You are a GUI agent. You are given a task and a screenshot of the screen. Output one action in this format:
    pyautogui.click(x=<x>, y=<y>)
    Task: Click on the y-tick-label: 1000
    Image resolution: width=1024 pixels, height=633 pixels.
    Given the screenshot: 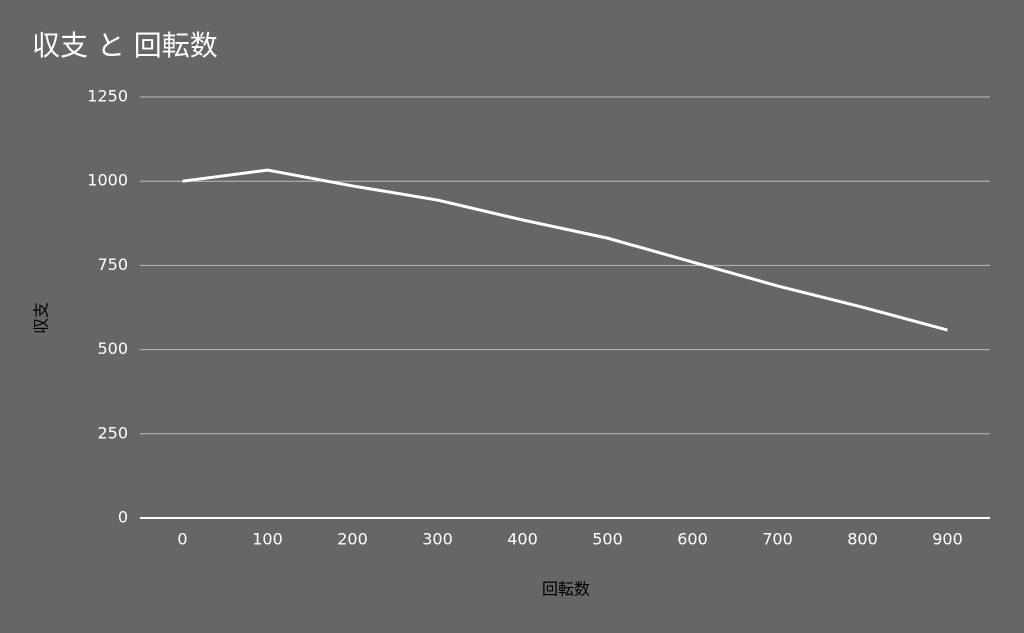 What is the action you would take?
    pyautogui.click(x=107, y=180)
    